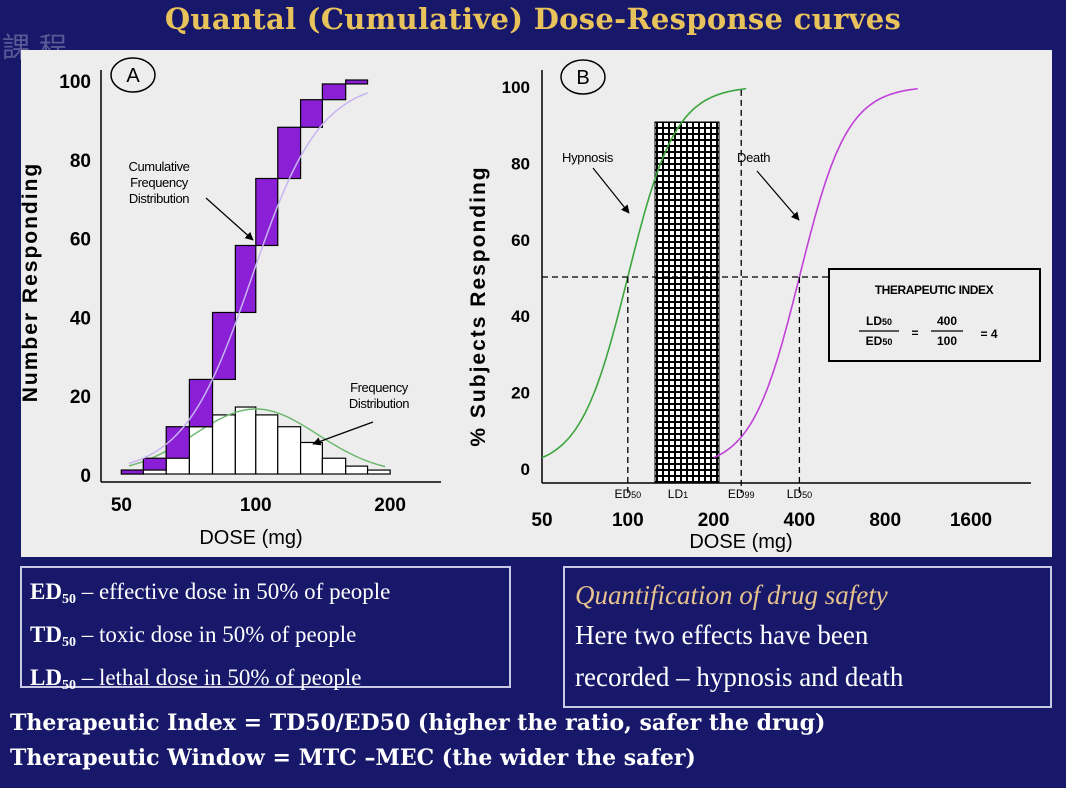 This screenshot has height=788, width=1066. I want to click on definition-ld50: LD50 – lethal dose in 50% of people, so click(269, 681).